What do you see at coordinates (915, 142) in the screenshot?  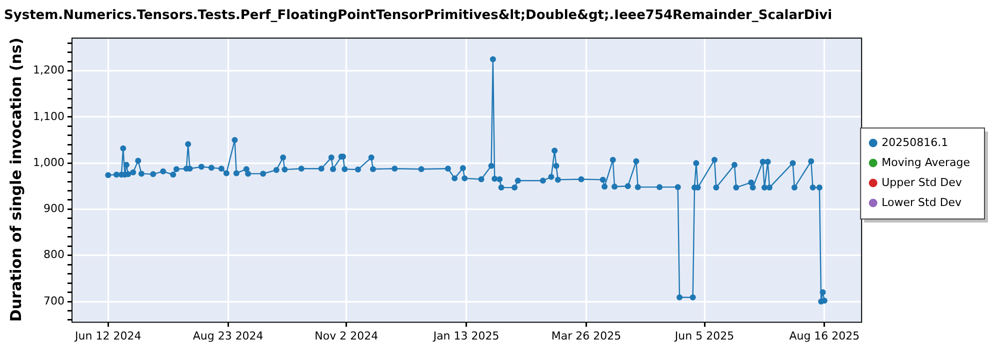 I see `legend-label: 20250816.1` at bounding box center [915, 142].